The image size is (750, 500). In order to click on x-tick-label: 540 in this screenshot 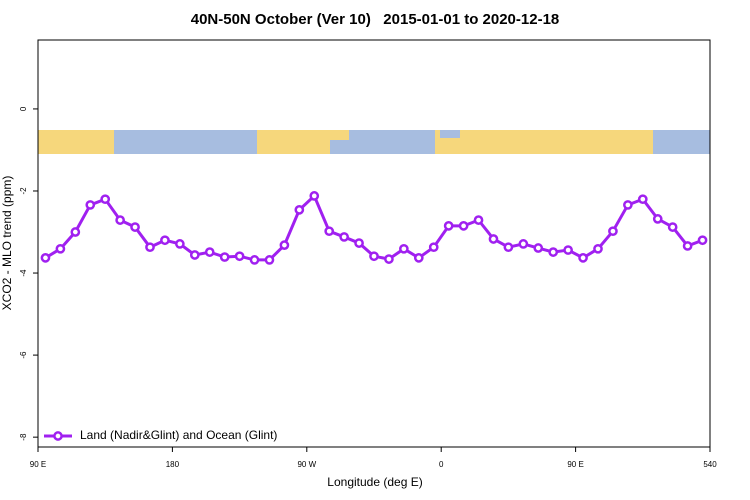, I will do `click(710, 464)`.